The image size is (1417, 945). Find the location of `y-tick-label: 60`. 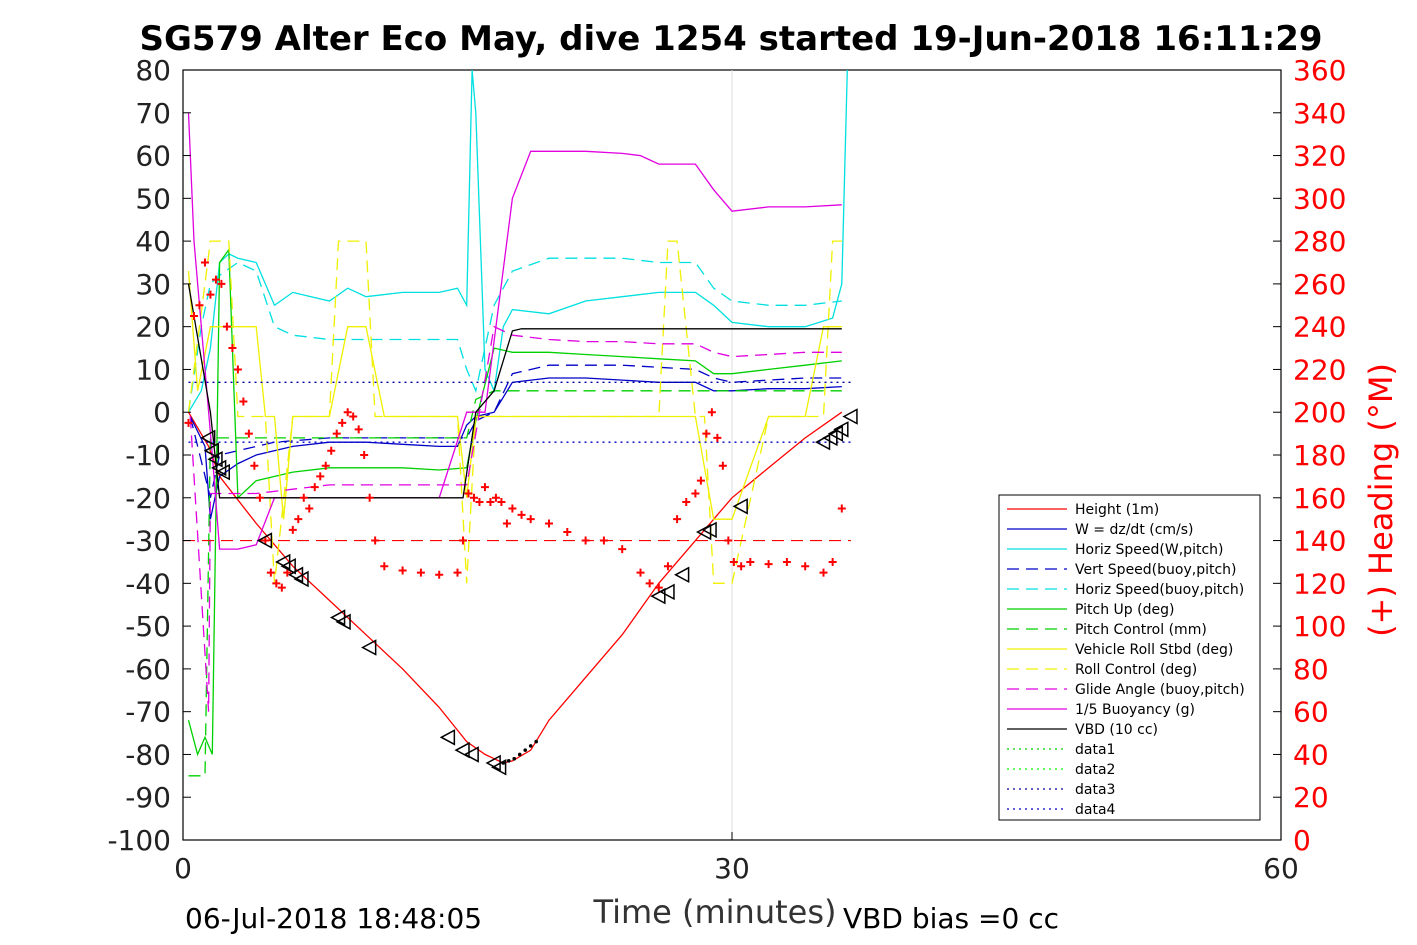

y-tick-label: 60 is located at coordinates (153, 156).